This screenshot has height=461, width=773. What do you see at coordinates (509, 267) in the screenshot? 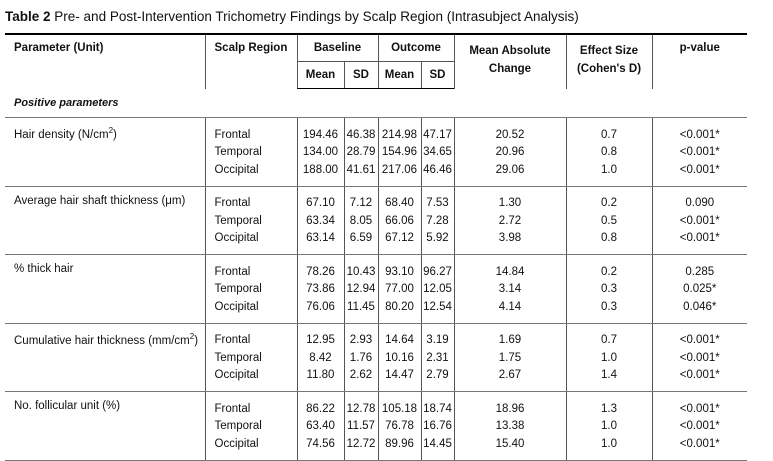
I see `mean-change-cell: 14.84` at bounding box center [509, 267].